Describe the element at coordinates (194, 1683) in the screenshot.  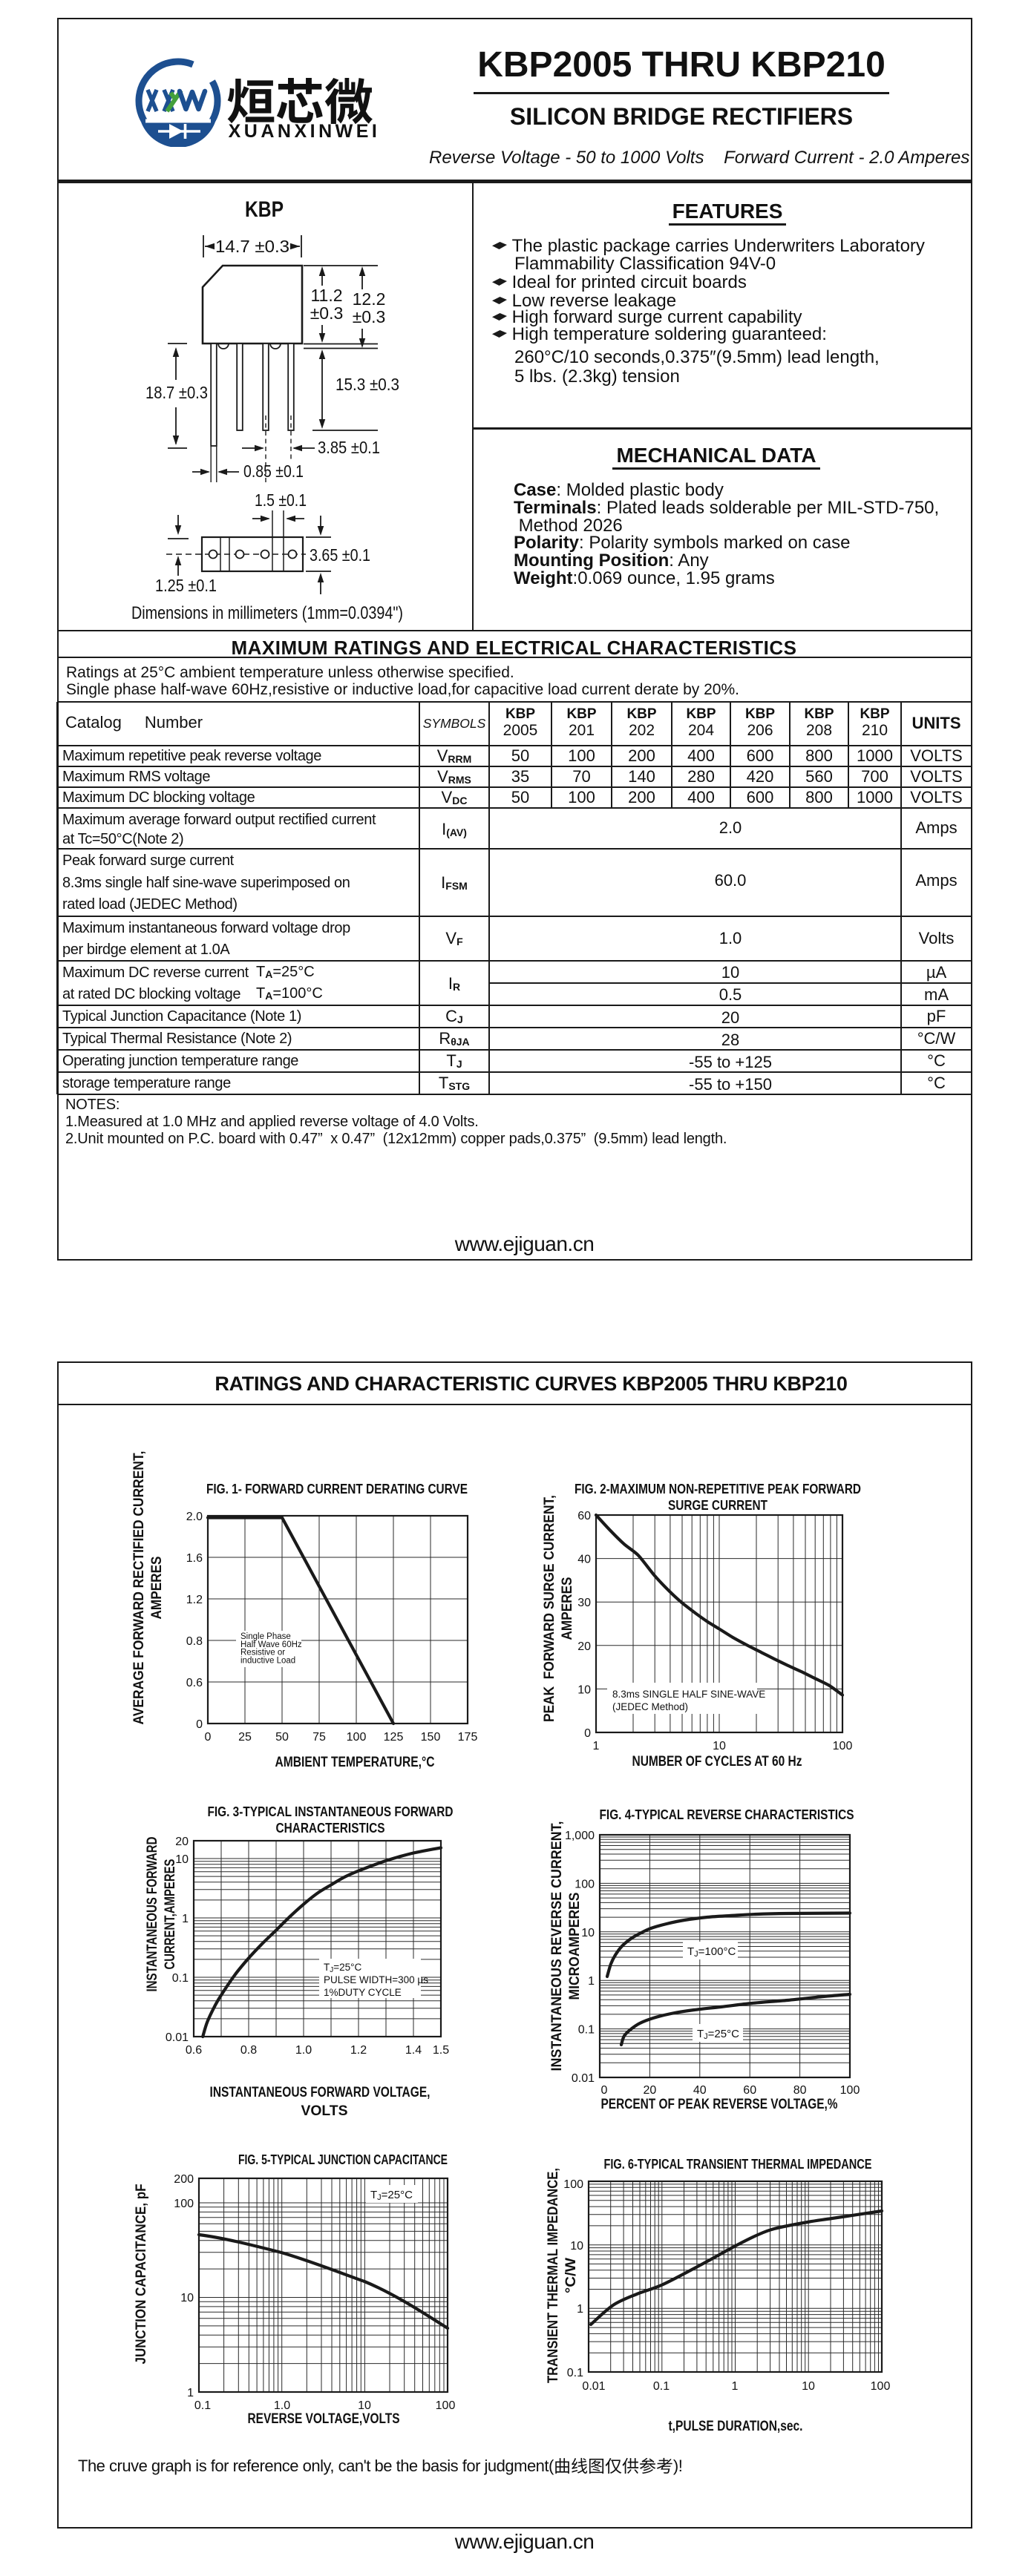
I see `svg-text: 0.6` at that location.